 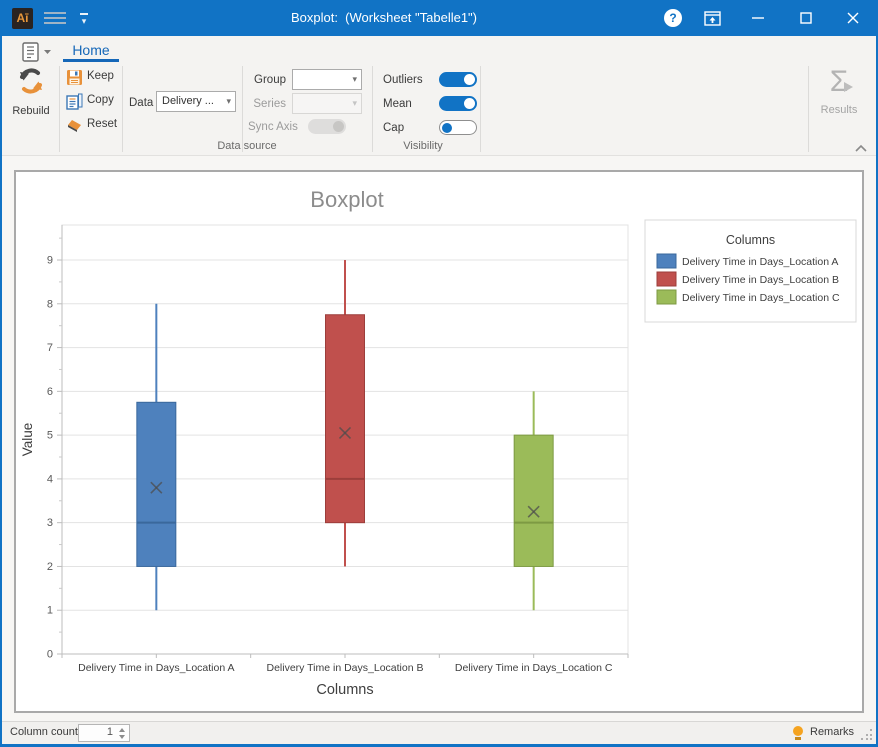 I want to click on rebuild-icon, so click(x=31, y=81).